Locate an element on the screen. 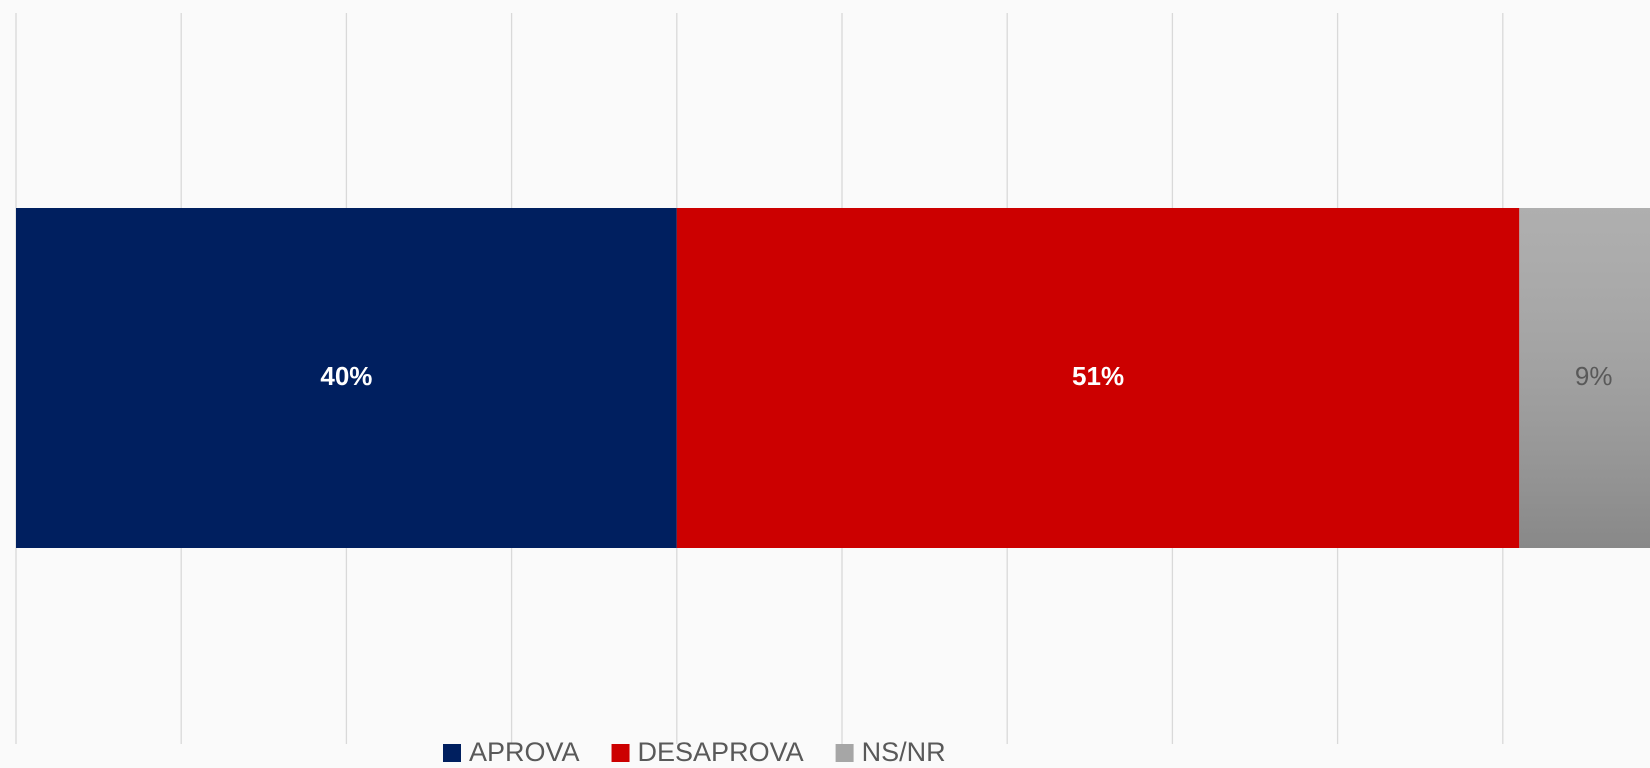  data-label: 51% is located at coordinates (1098, 376).